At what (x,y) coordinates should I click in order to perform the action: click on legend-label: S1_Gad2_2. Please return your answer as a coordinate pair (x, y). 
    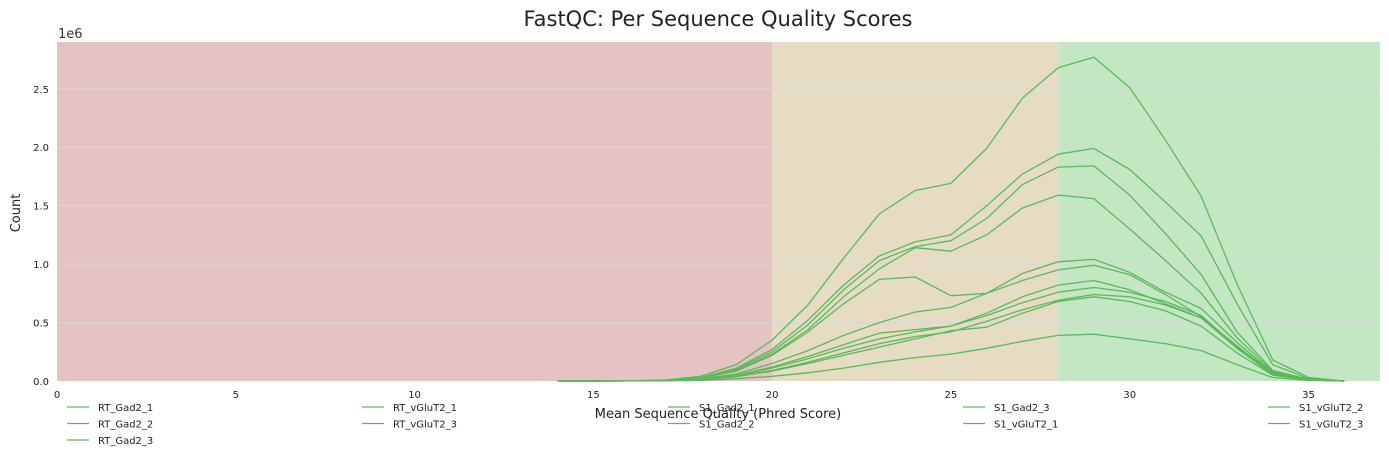
    Looking at the image, I should click on (727, 425).